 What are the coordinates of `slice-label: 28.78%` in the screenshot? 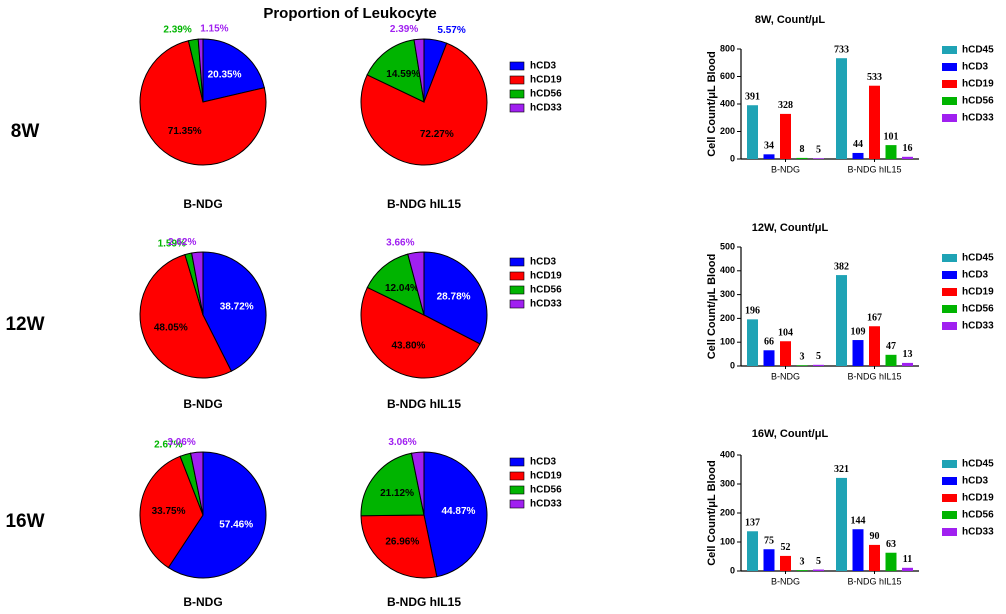 It's located at (454, 297).